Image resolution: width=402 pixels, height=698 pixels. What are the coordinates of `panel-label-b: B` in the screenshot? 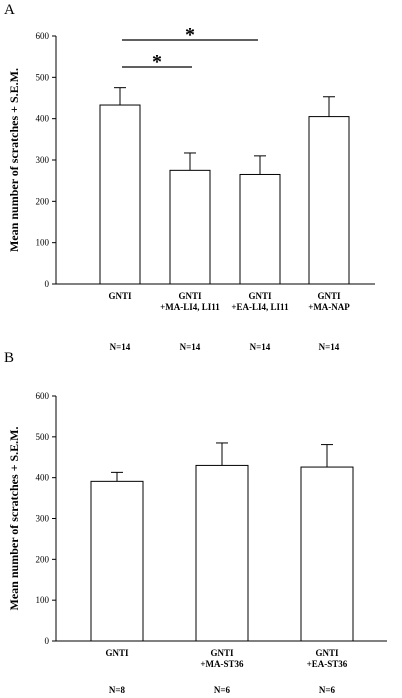 It's located at (9, 358).